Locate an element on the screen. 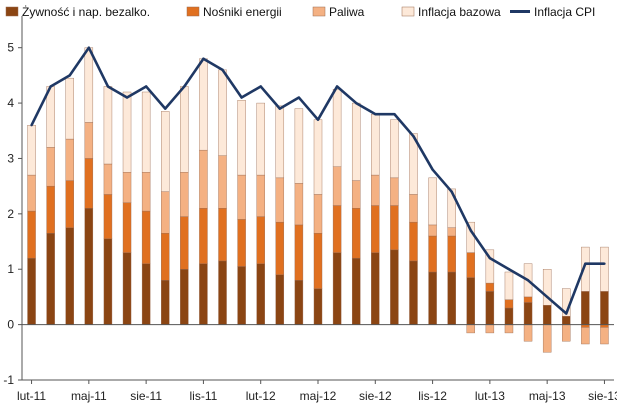 The width and height of the screenshot is (617, 406). y-tick-label-1: 1 is located at coordinates (10, 269).